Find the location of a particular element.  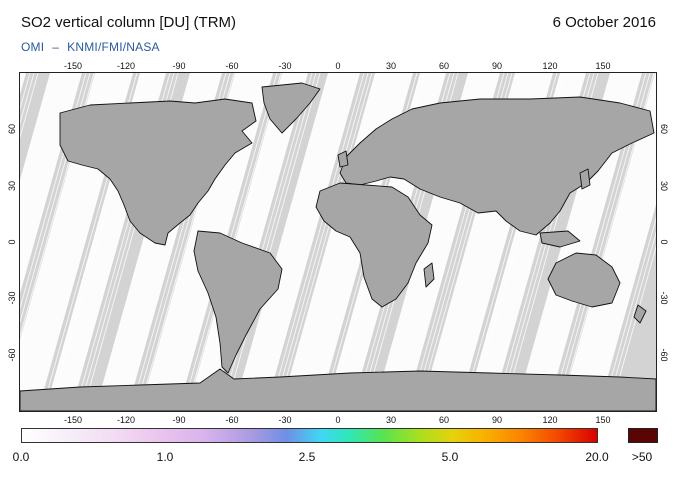

map-title: SO2 vertical column [DU] (TRM) is located at coordinates (129, 22).